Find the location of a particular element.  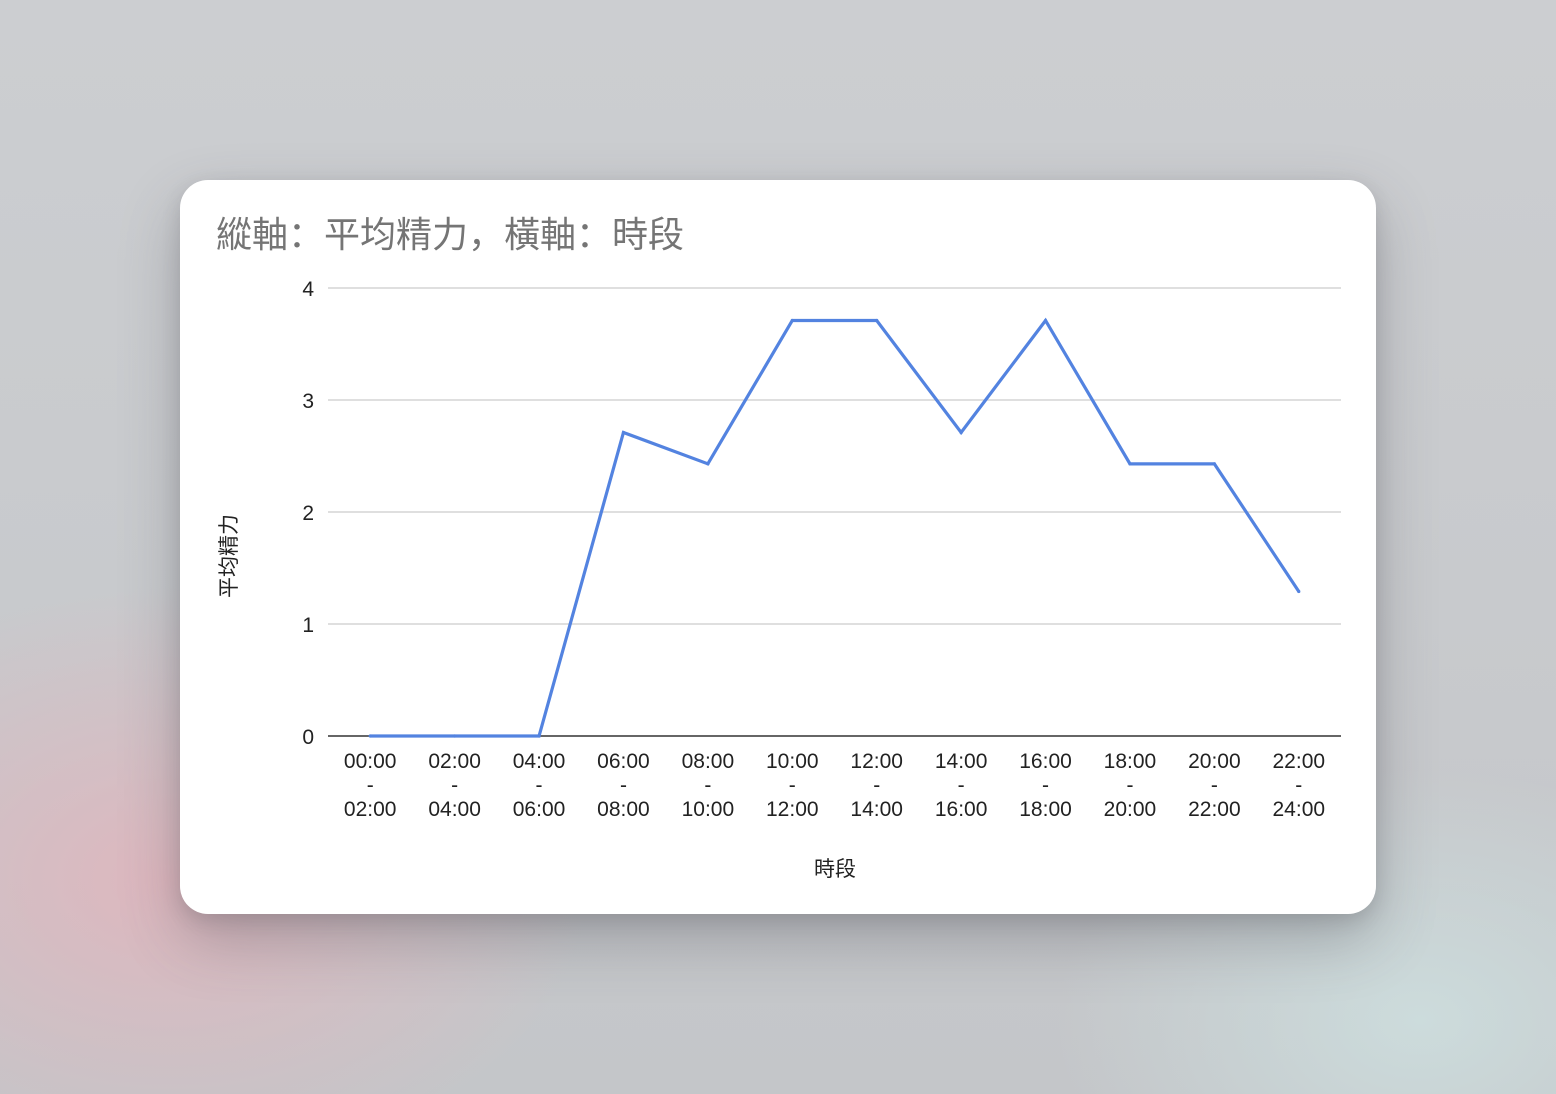

y-axis-ticks: 0 1 2 3 4 is located at coordinates (308, 513).